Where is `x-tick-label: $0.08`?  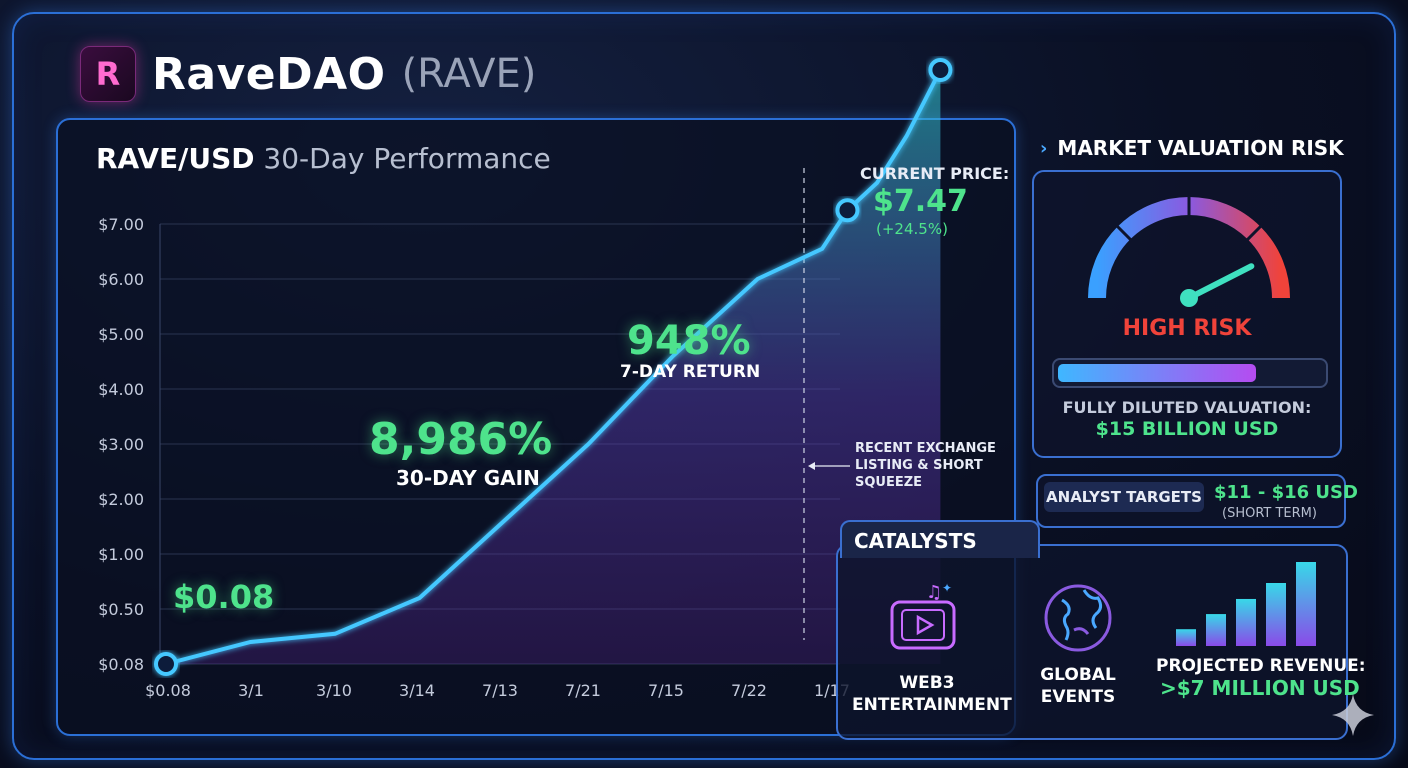
x-tick-label: $0.08 is located at coordinates (168, 690).